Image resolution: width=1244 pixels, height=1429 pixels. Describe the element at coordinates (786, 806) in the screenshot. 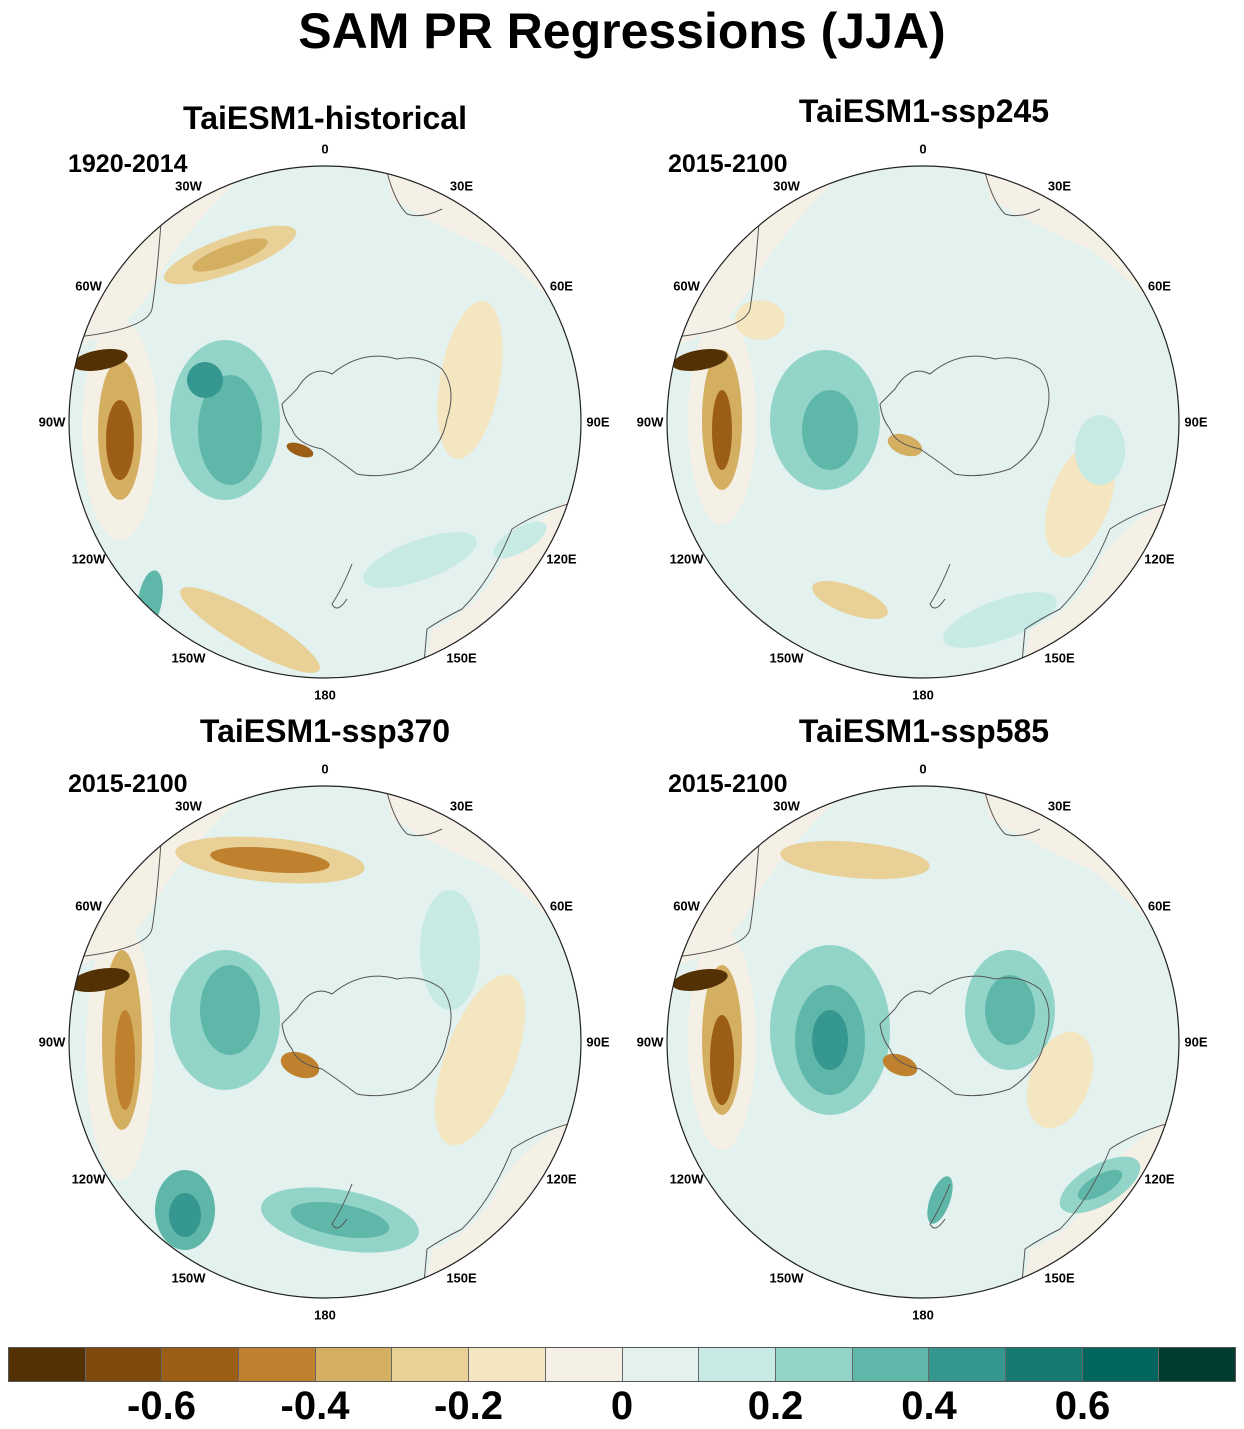

I see `longitude-label: 30W` at that location.